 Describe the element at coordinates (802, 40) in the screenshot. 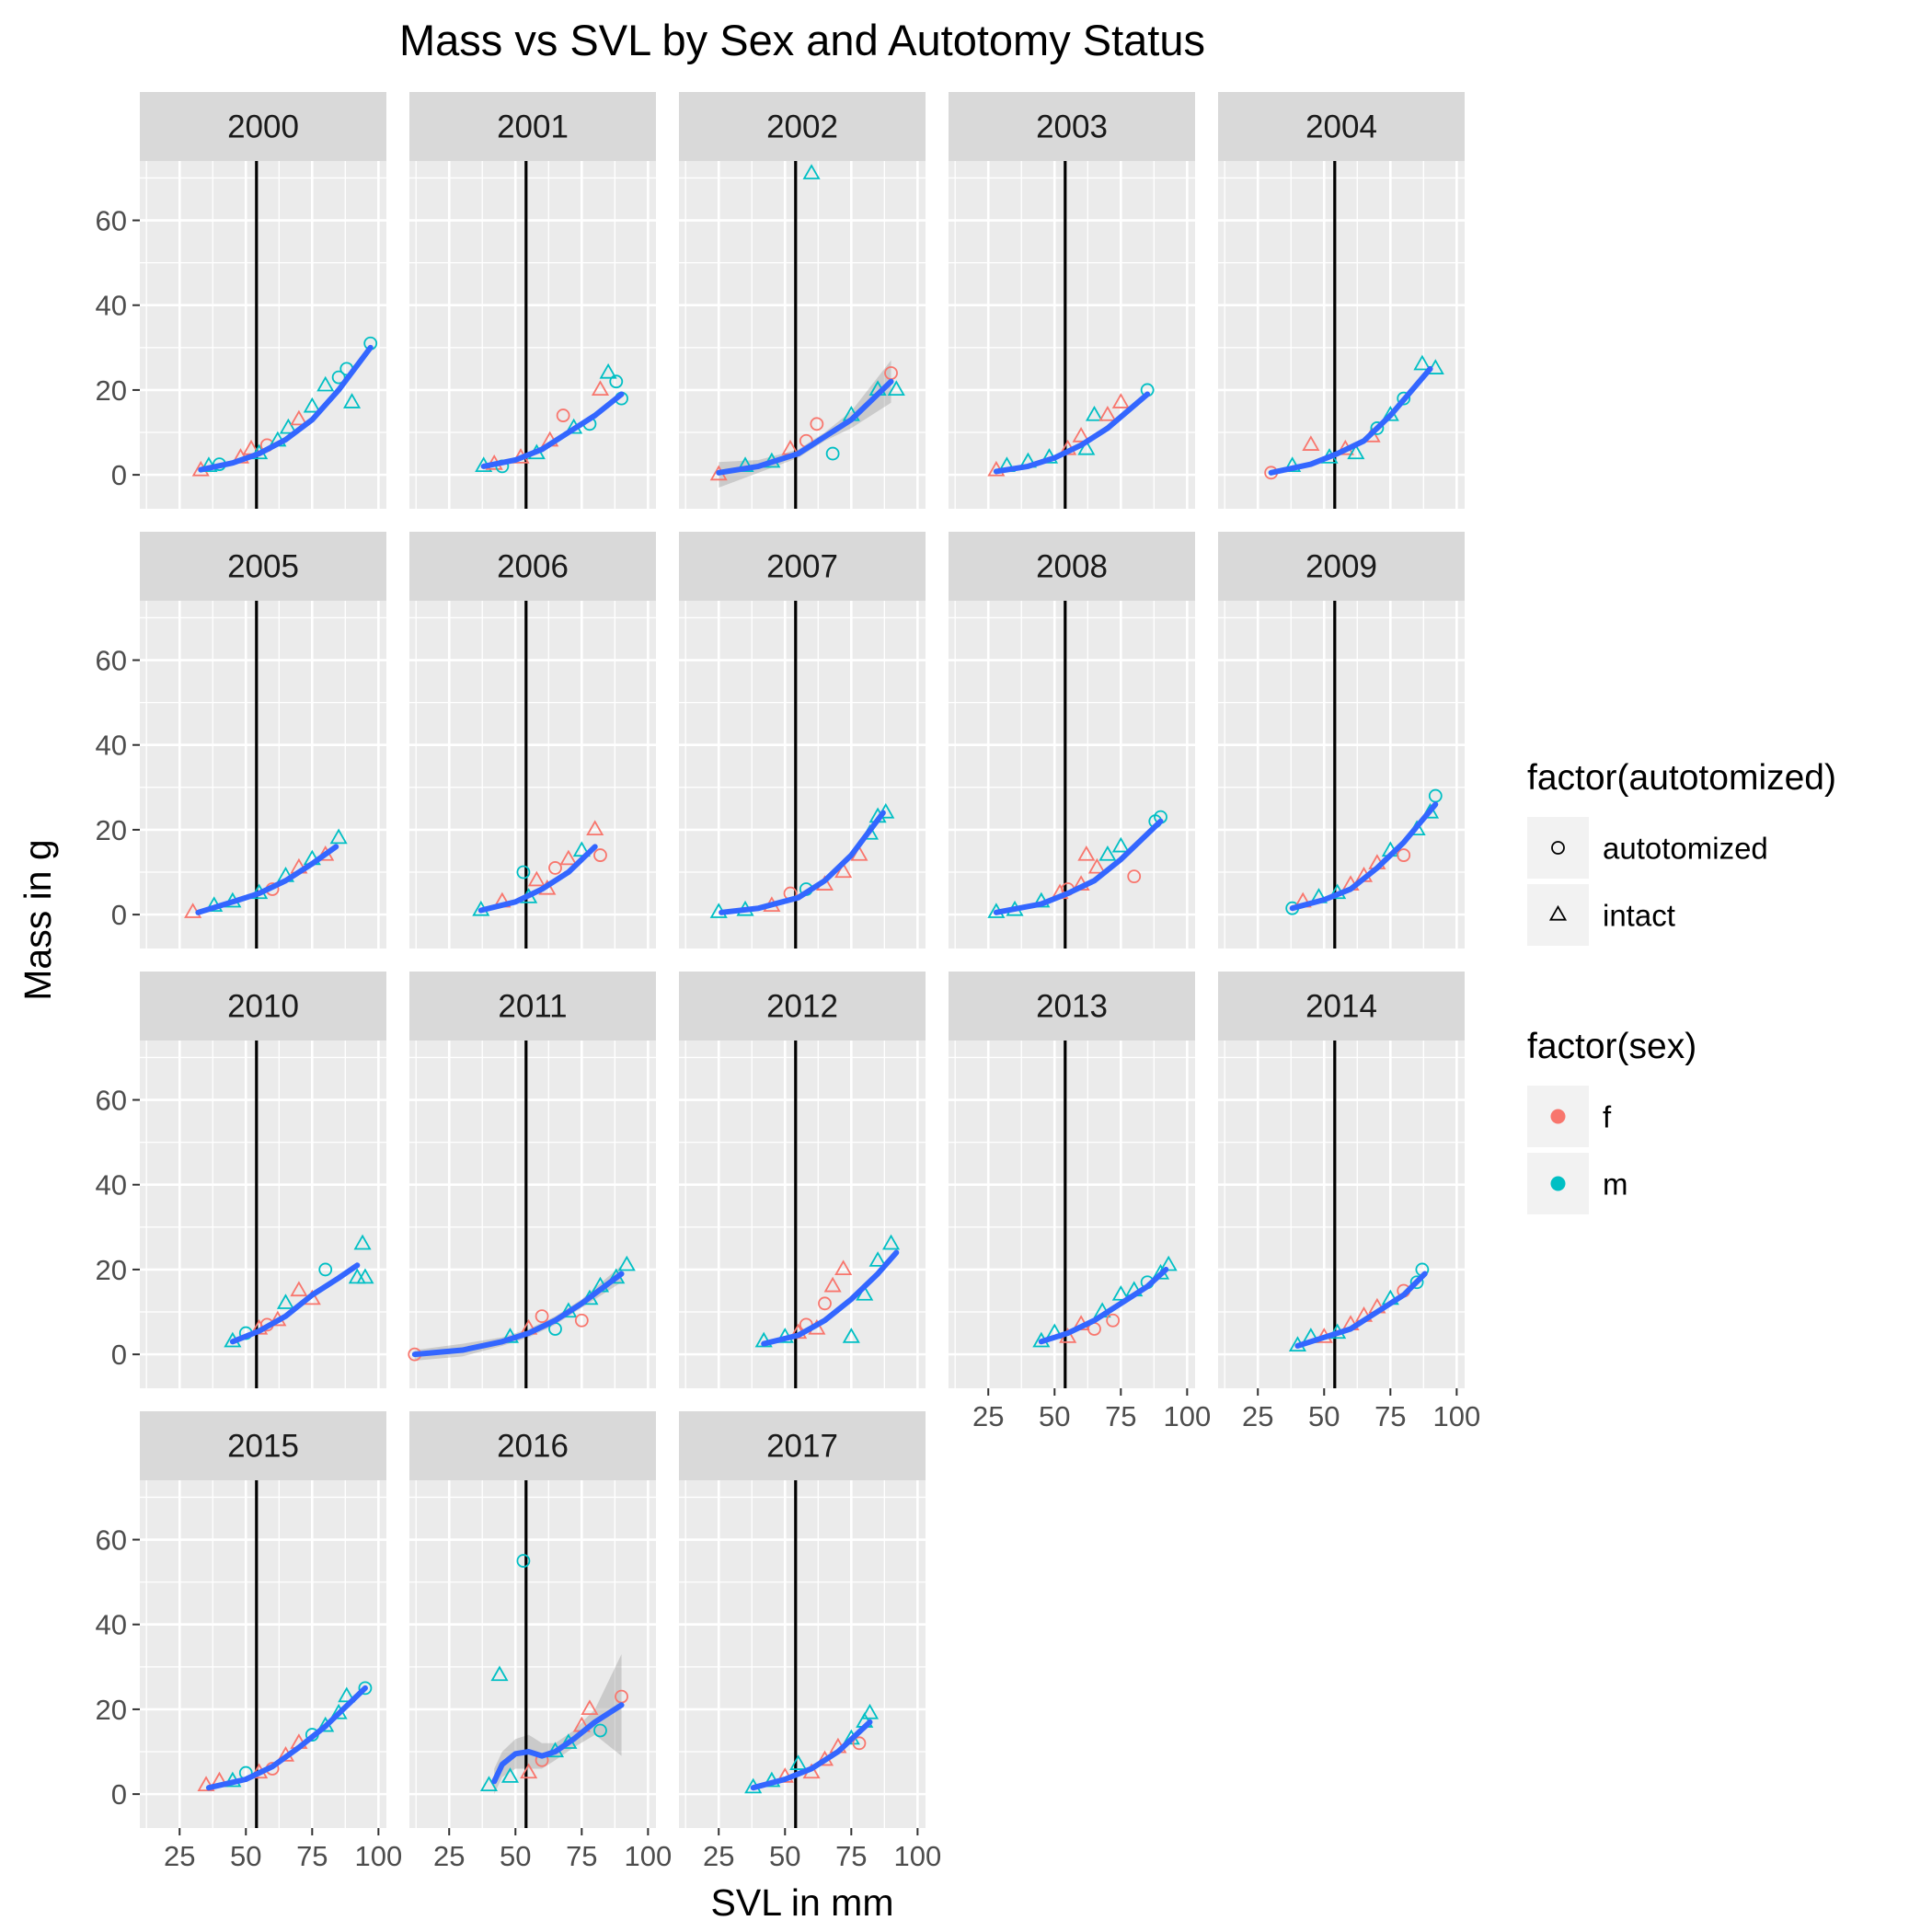

I see `chart-title: Mass vs SVL by Sex and Autotomy Status` at that location.